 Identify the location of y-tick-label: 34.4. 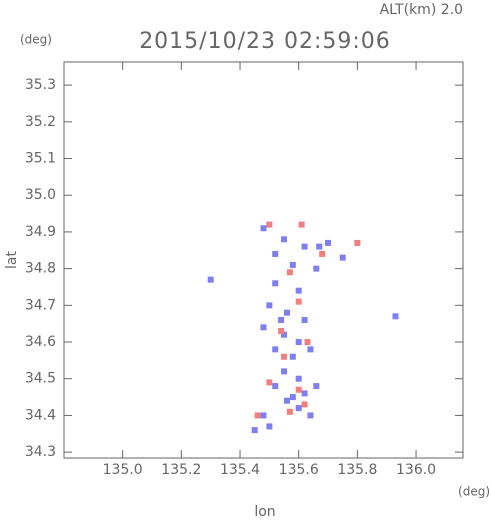
(40, 415).